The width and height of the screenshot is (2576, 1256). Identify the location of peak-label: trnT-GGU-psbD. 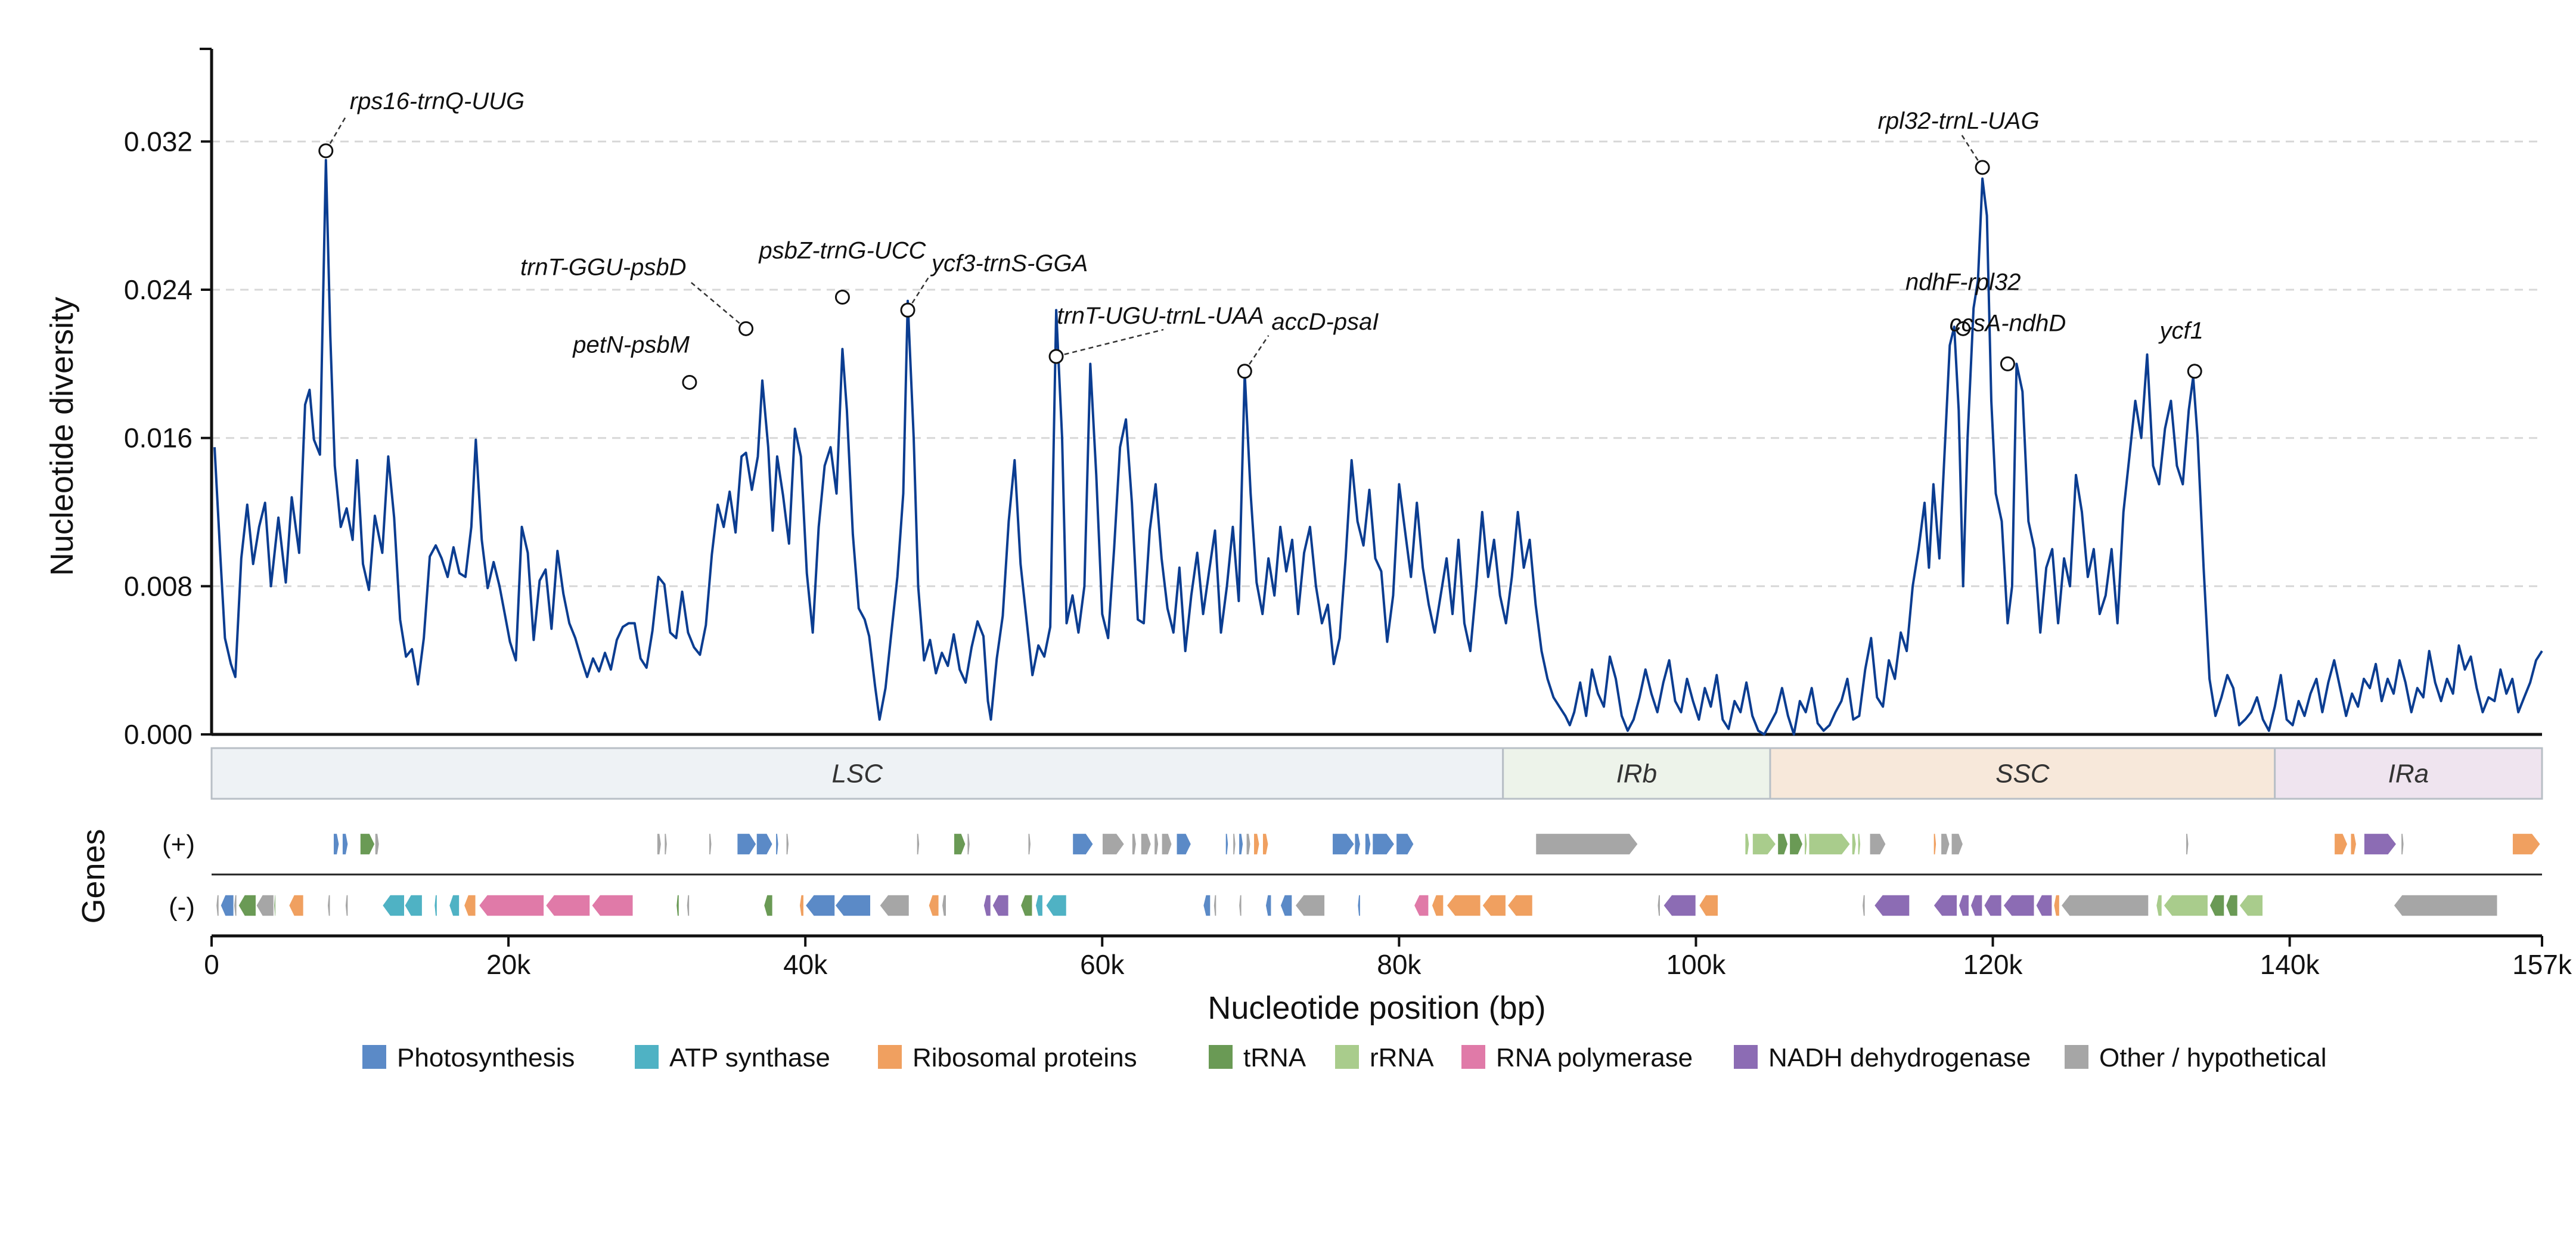
(604, 267).